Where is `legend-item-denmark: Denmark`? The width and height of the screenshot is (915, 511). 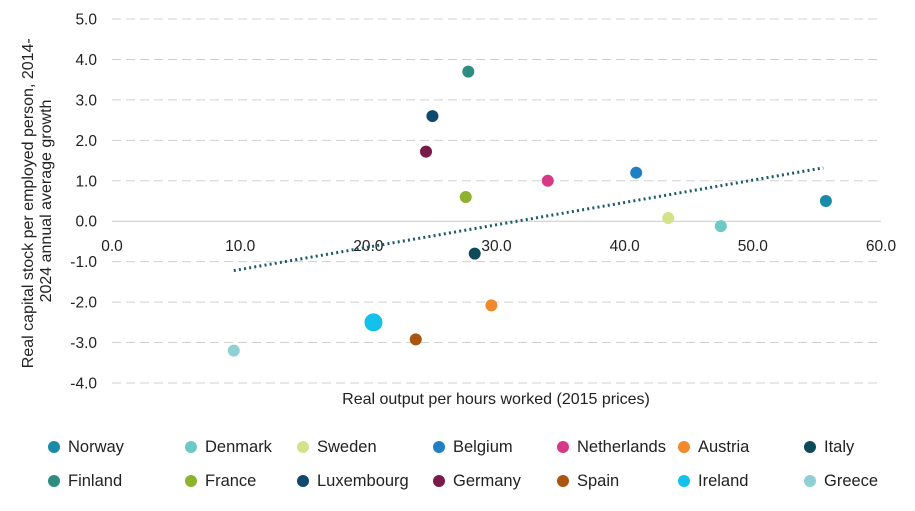 legend-item-denmark: Denmark is located at coordinates (241, 447).